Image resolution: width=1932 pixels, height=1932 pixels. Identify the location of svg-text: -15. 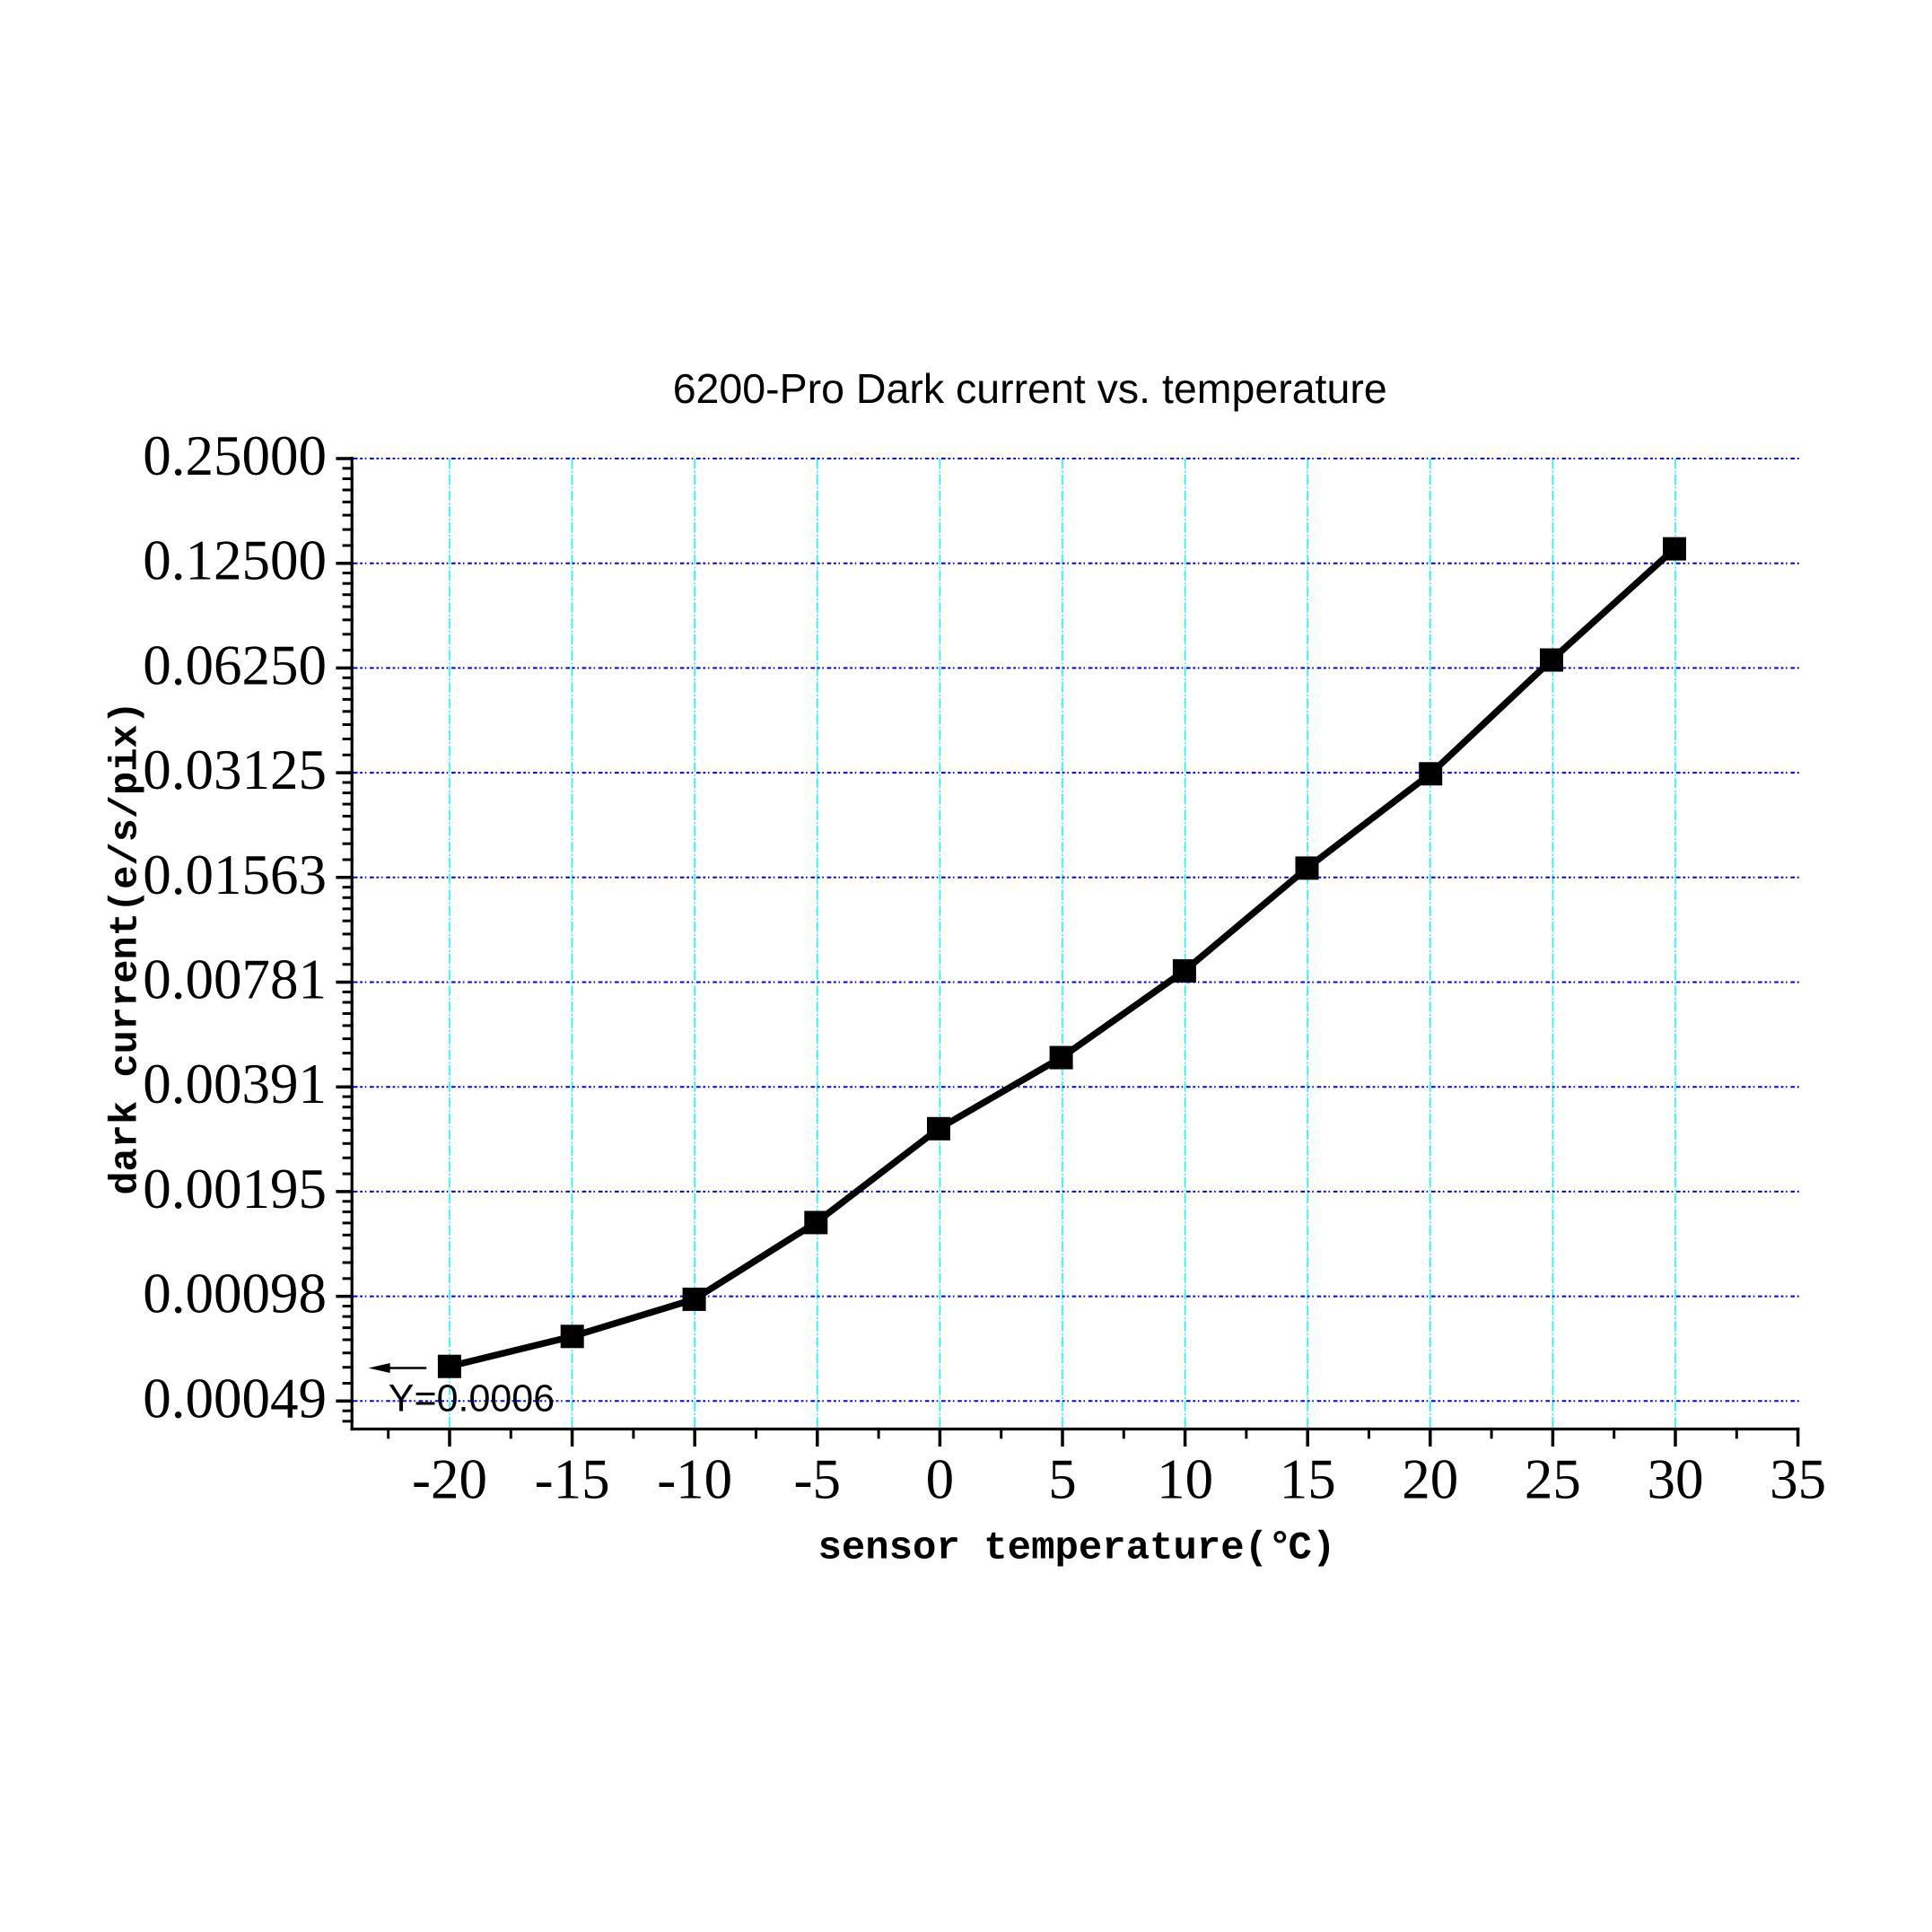
(572, 1479).